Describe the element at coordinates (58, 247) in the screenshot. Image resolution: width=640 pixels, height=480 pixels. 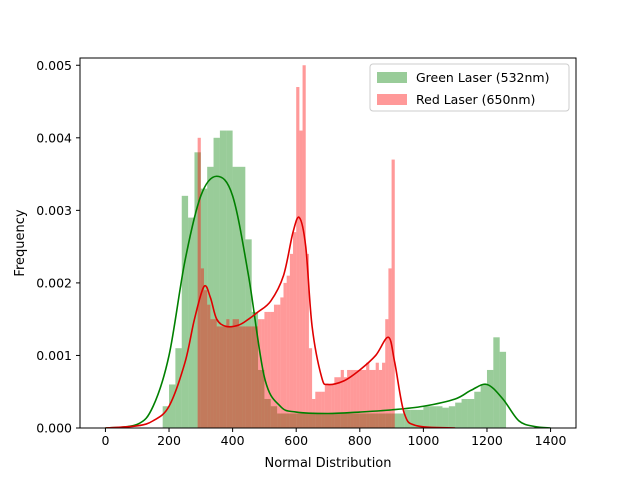
I see `y-axis-ticks: 0.000 0.001 0.002 0.003 0.004 0.005` at that location.